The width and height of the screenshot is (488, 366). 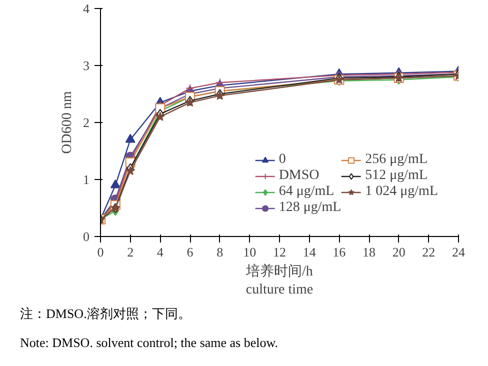 What do you see at coordinates (282, 160) in the screenshot?
I see `legend-label: 0` at bounding box center [282, 160].